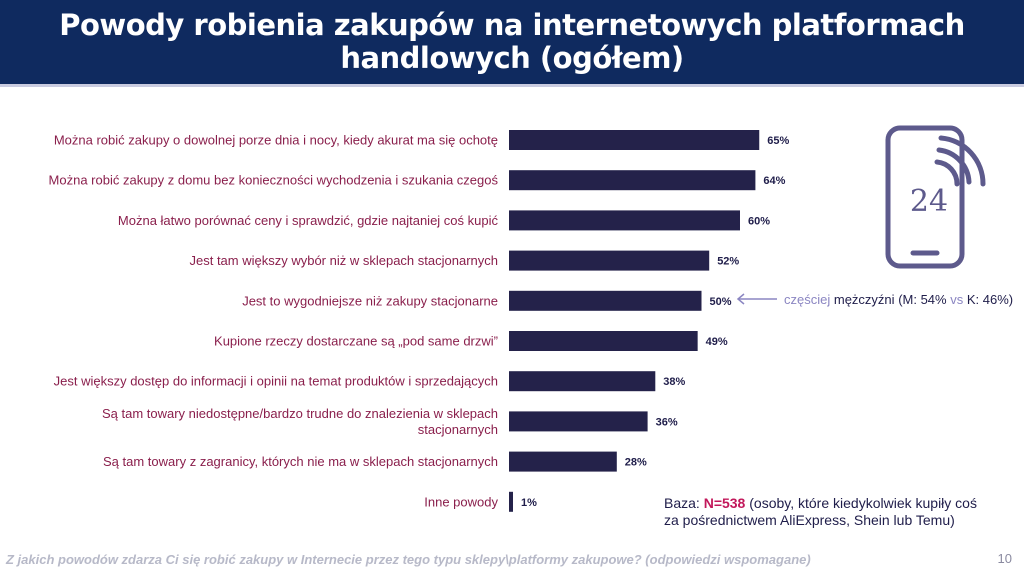 This screenshot has height=574, width=1024. What do you see at coordinates (864, 299) in the screenshot?
I see `note-group: mężczyźni` at bounding box center [864, 299].